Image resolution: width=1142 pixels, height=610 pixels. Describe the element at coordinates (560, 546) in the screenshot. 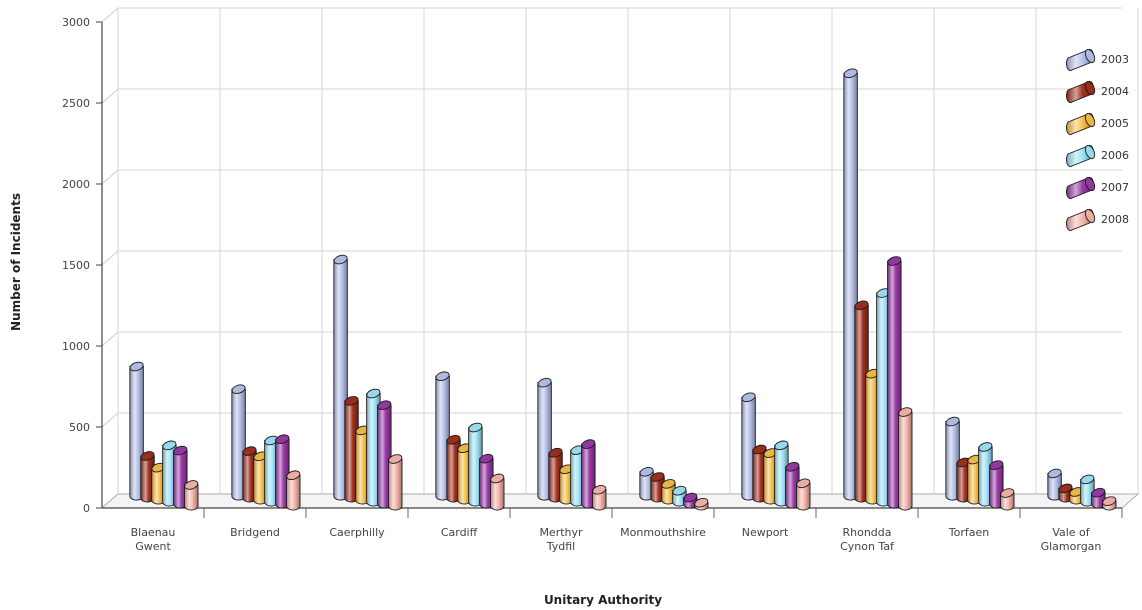

I see `x-tick-label: Tydfil` at that location.